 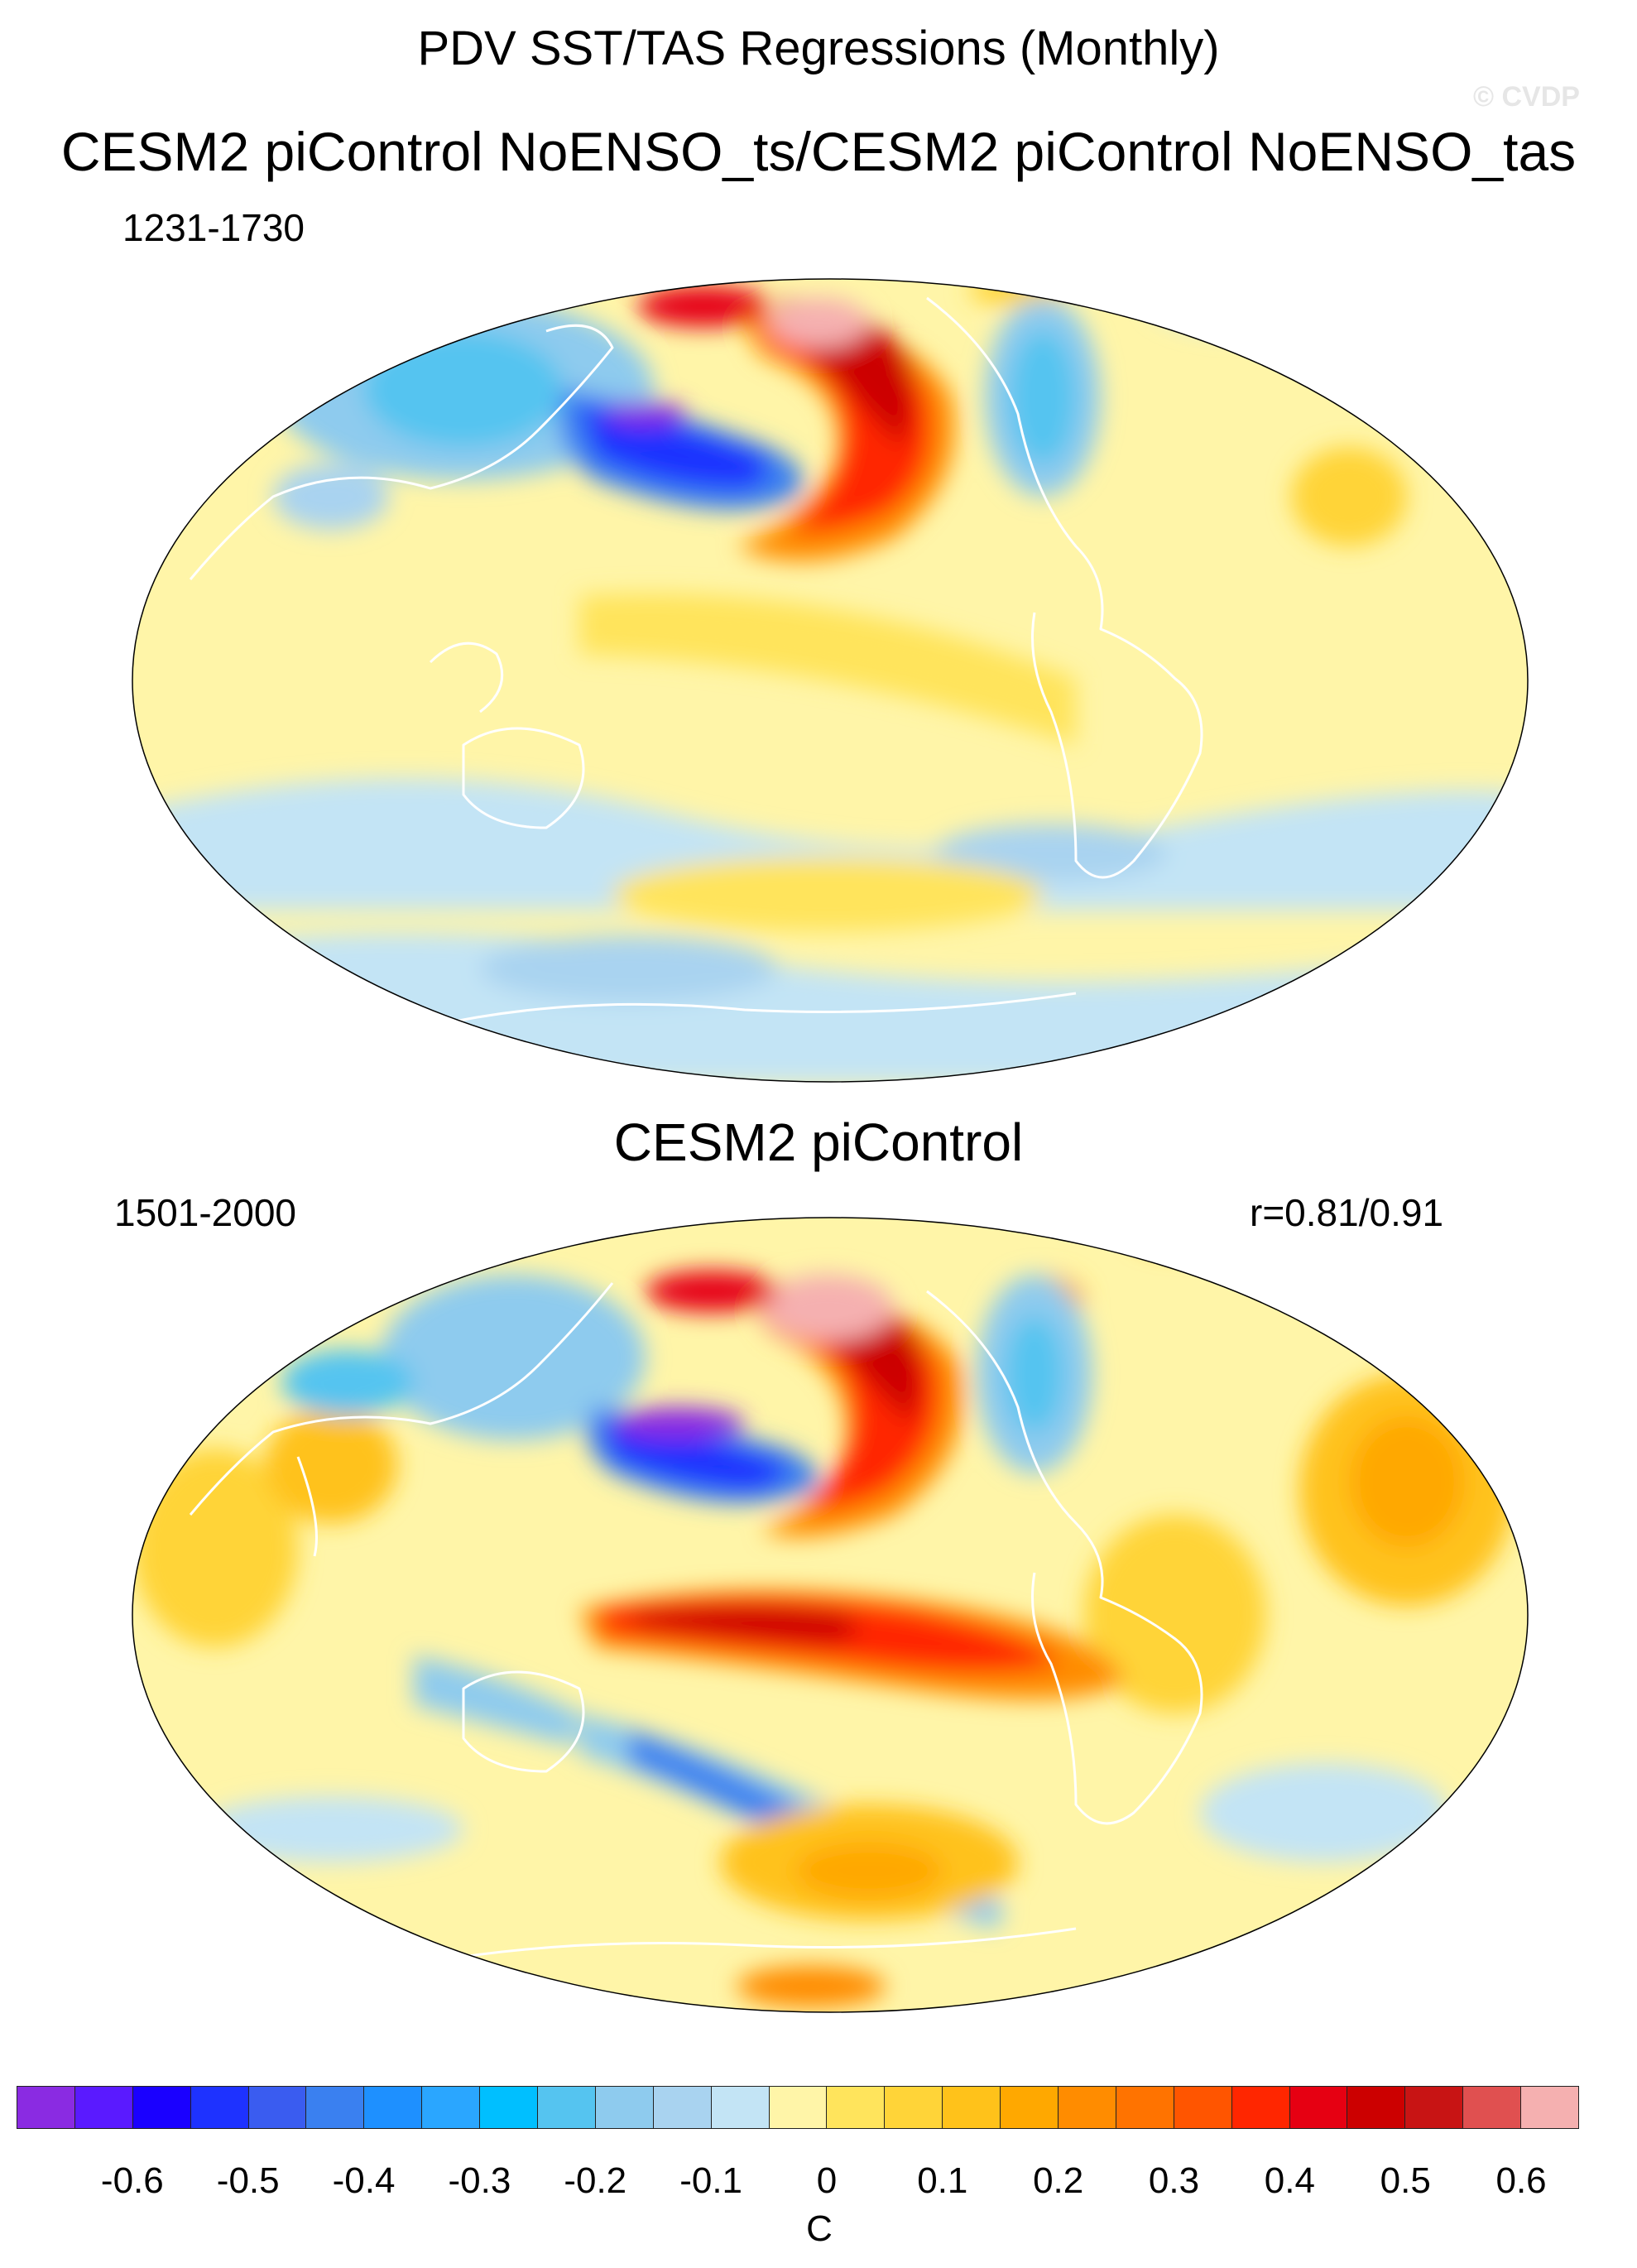 I want to click on colorbar-tick-label: 0.3, so click(x=1174, y=2180).